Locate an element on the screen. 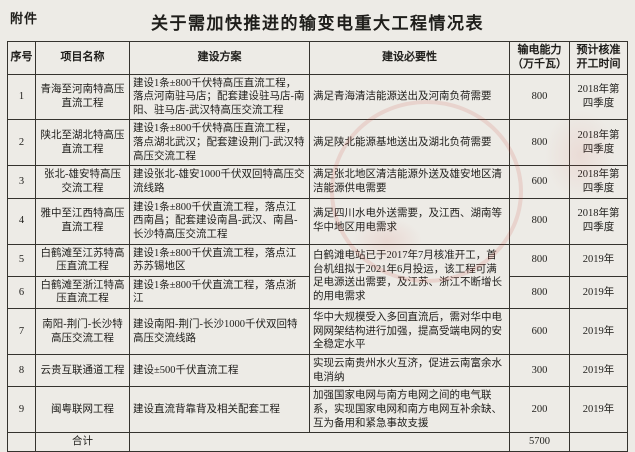  cell-necessity: 满足张北地区清洁能源外送及雄安地区清洁能源供电需要 is located at coordinates (409, 182).